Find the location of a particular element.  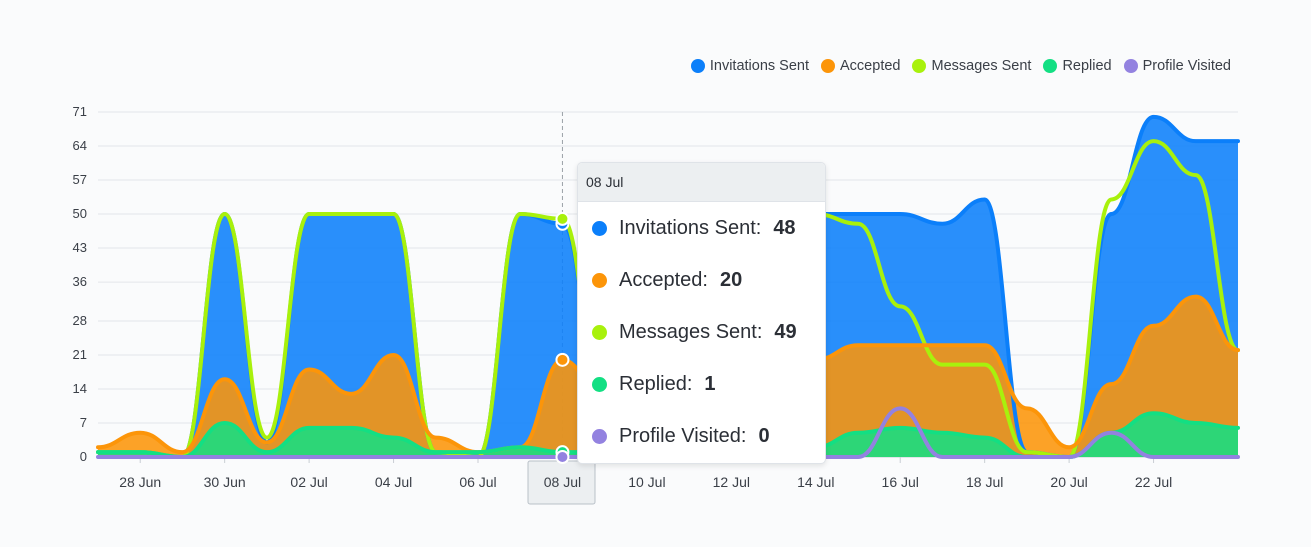

area-replied is located at coordinates (668, 435).